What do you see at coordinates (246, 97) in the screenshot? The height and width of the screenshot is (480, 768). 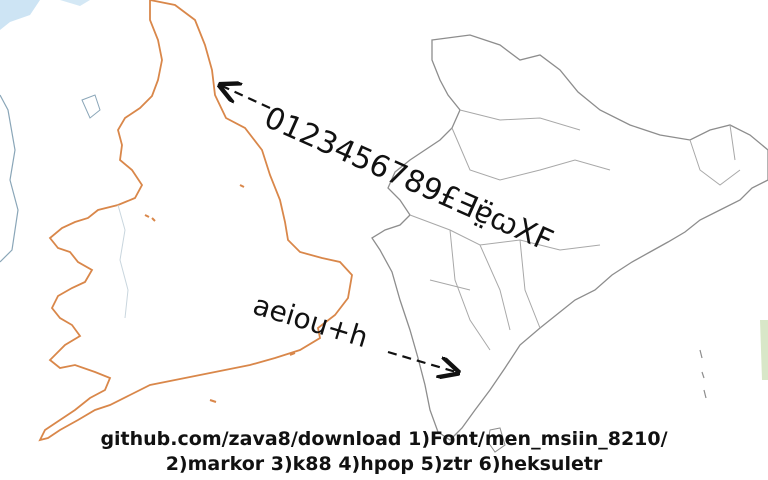 I see `arrow-to-england` at bounding box center [246, 97].